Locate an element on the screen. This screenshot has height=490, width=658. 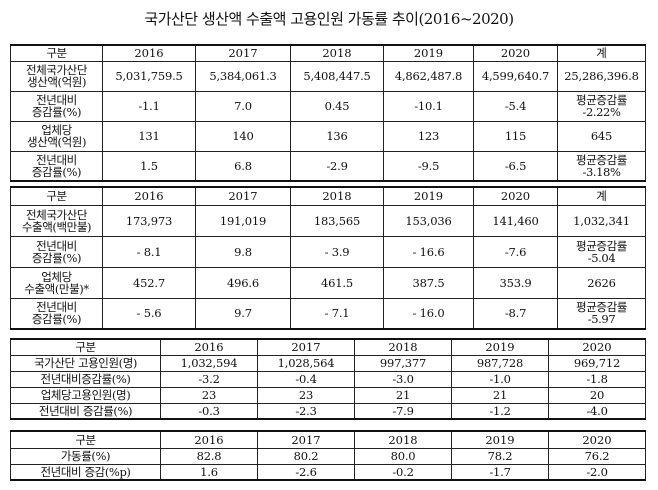
table-row: 업체당 생산액(억원) 131 140 136 123 115 645 is located at coordinates (328, 136).